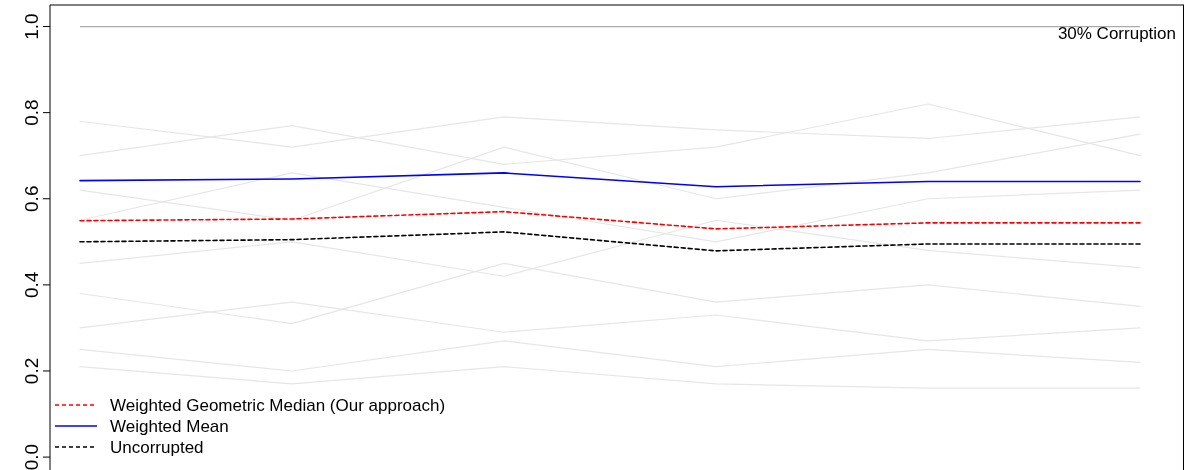 This screenshot has height=470, width=1184. What do you see at coordinates (169, 426) in the screenshot?
I see `legend-label: Weighted Mean` at bounding box center [169, 426].